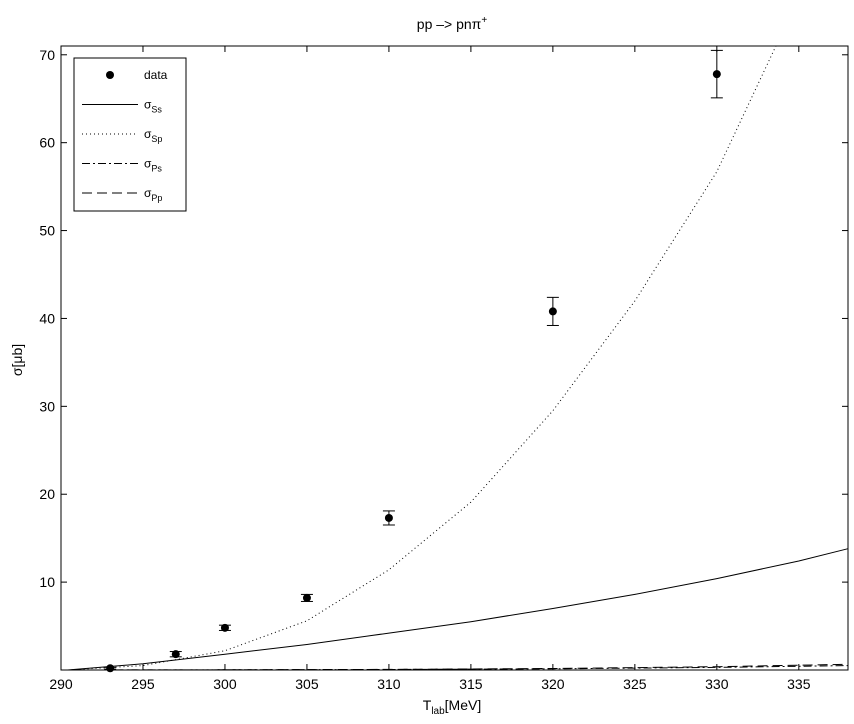 The image size is (854, 724). What do you see at coordinates (137, 75) in the screenshot?
I see `legend-item-data: data` at bounding box center [137, 75].